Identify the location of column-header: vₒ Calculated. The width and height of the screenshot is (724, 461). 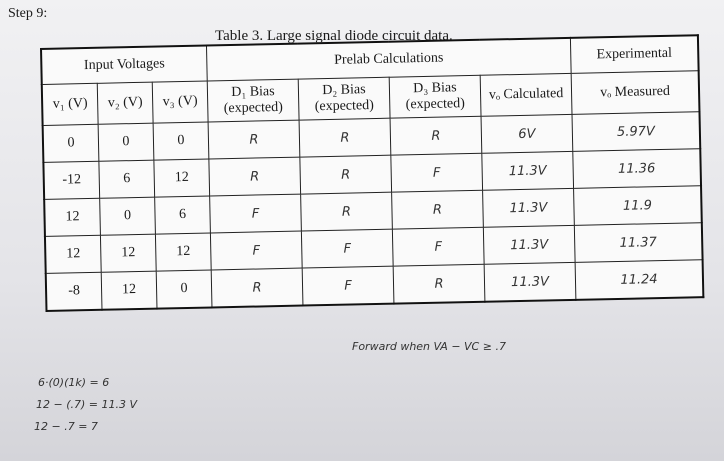
(526, 95).